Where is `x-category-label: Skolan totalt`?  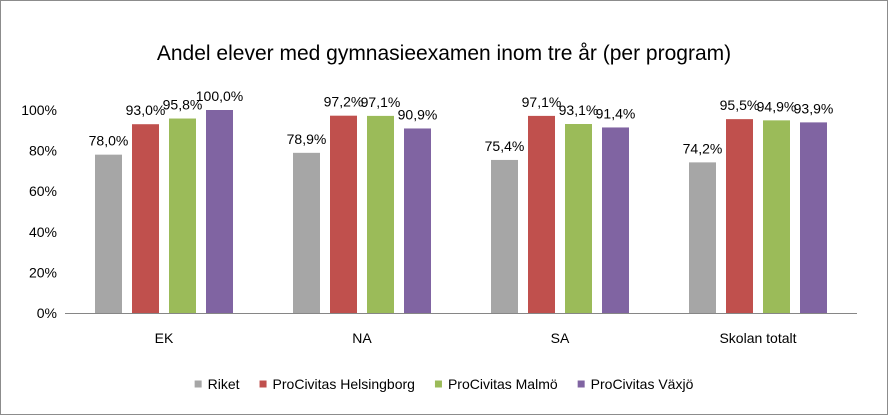 x-category-label: Skolan totalt is located at coordinates (757, 338).